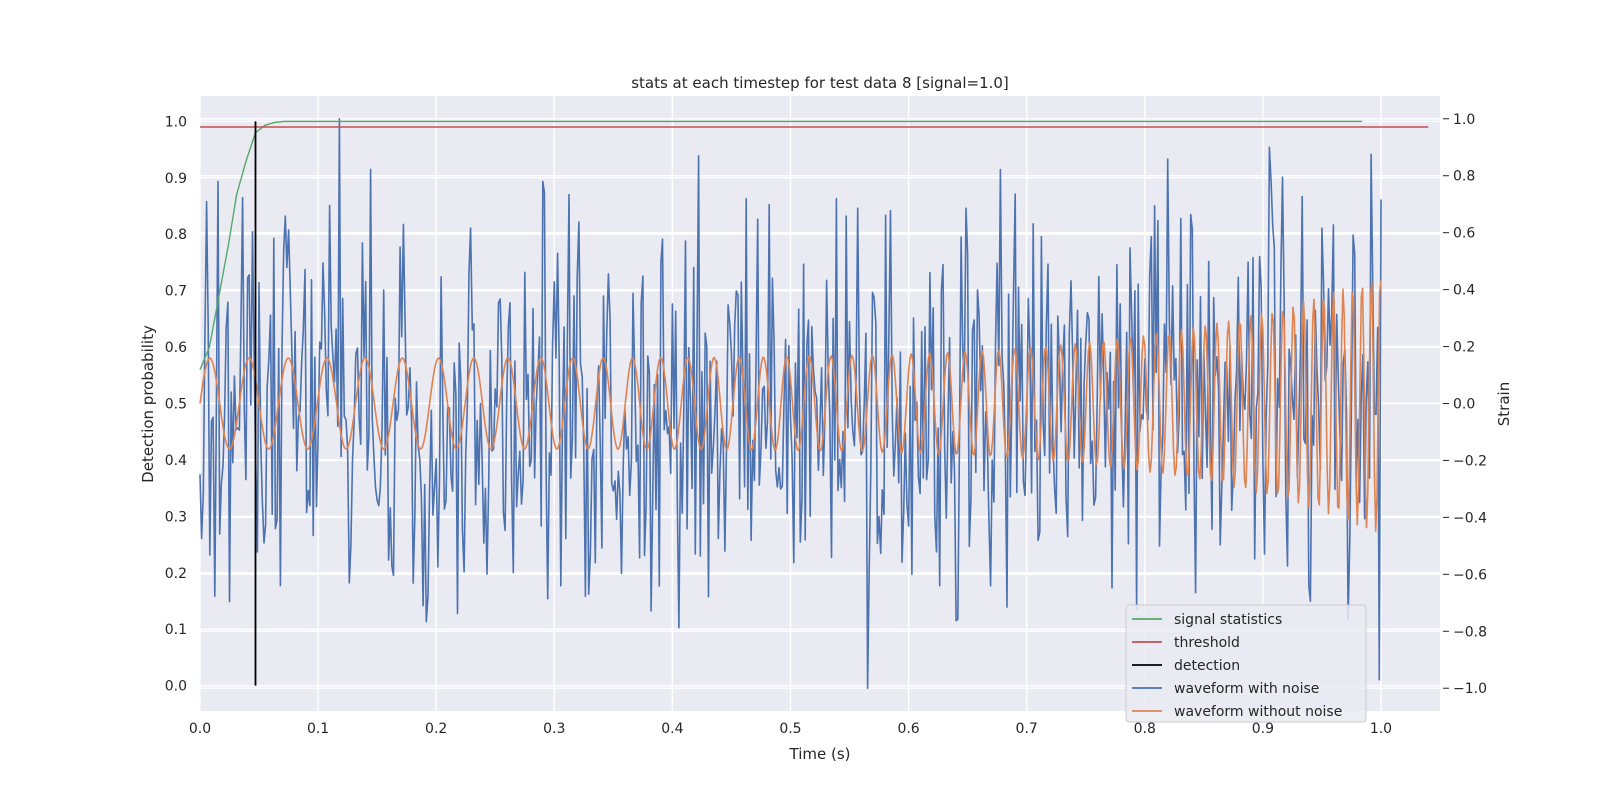 This screenshot has width=1600, height=800. I want to click on x-tick-label: 0.8, so click(1145, 729).